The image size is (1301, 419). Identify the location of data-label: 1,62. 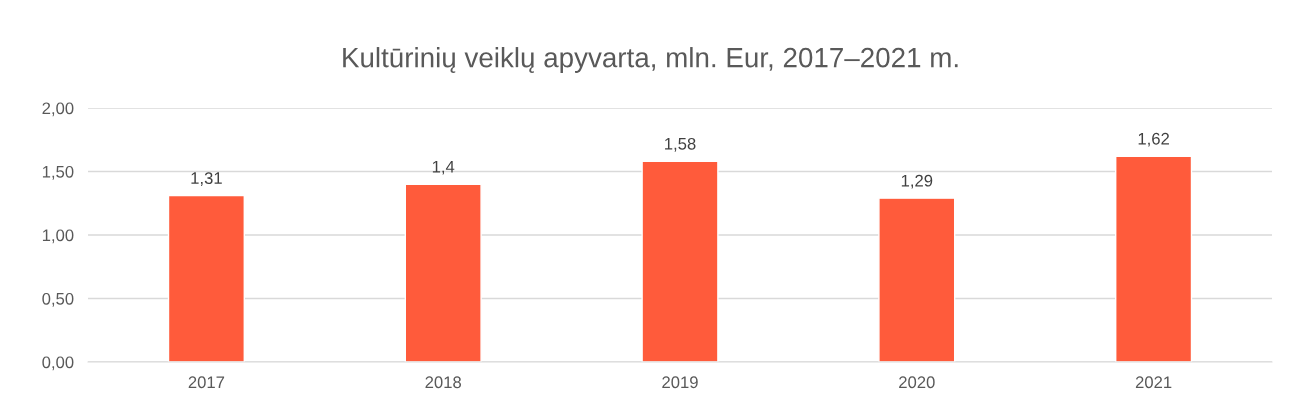
(1153, 139).